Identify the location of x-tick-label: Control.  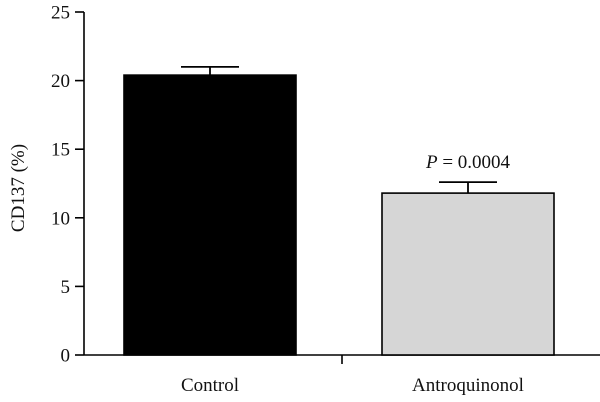
(210, 385).